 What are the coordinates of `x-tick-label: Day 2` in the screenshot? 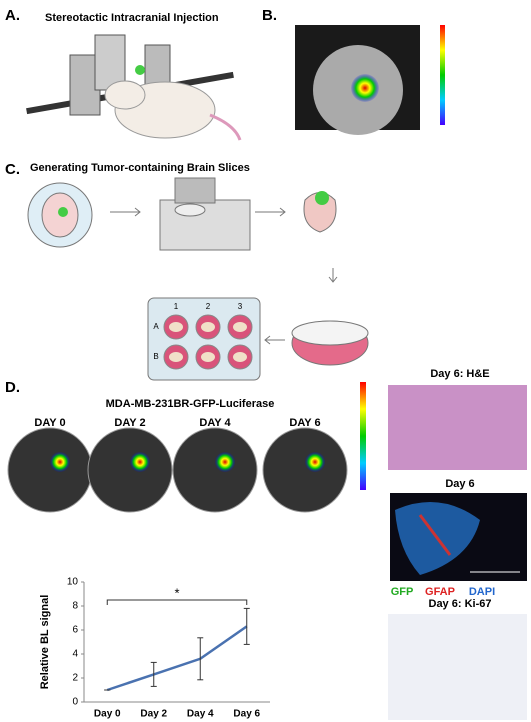 It's located at (153, 714).